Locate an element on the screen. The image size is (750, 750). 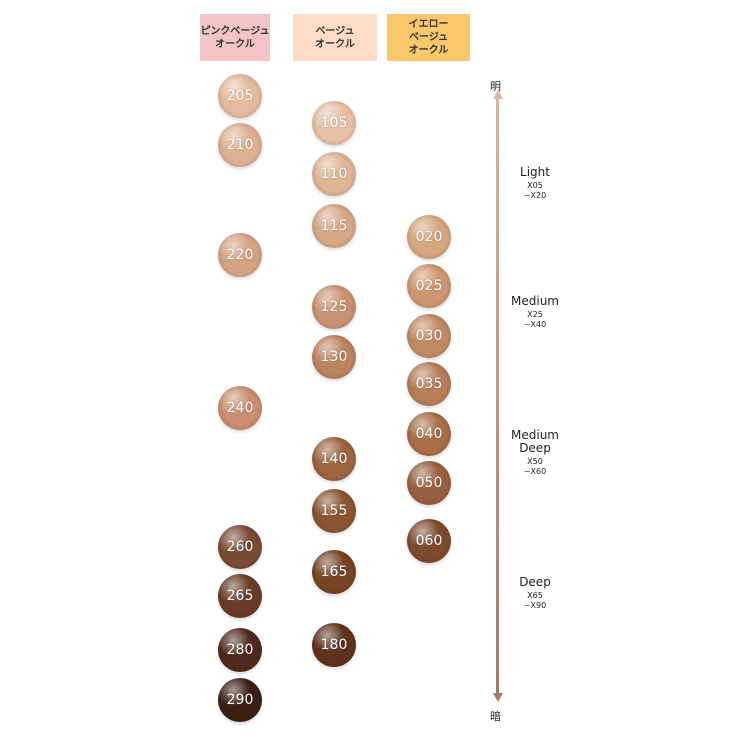
shade-swatch-165: 165 is located at coordinates (334, 572).